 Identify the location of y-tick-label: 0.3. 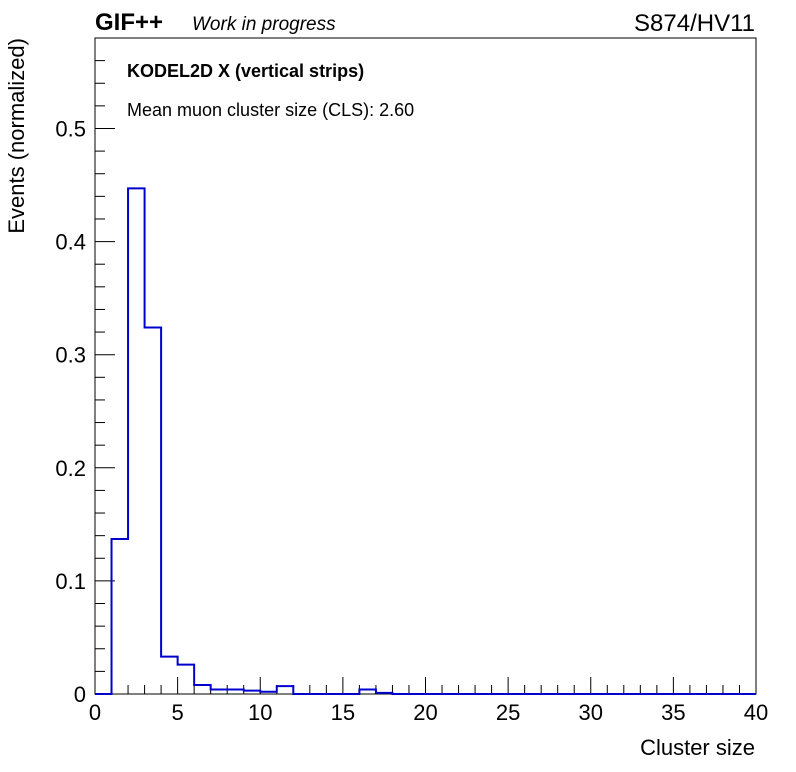
(70, 355).